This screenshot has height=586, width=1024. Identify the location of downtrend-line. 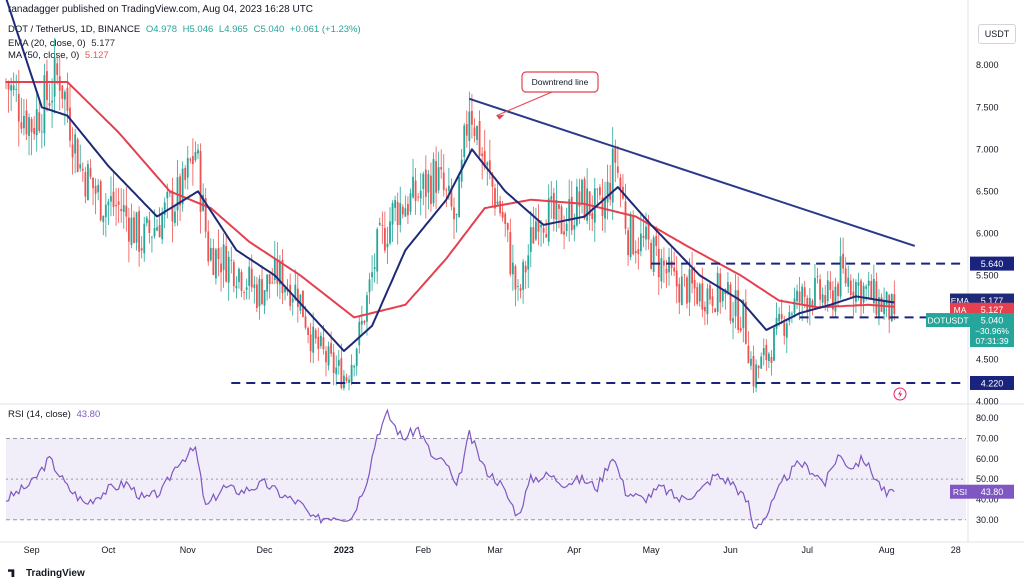
(692, 172).